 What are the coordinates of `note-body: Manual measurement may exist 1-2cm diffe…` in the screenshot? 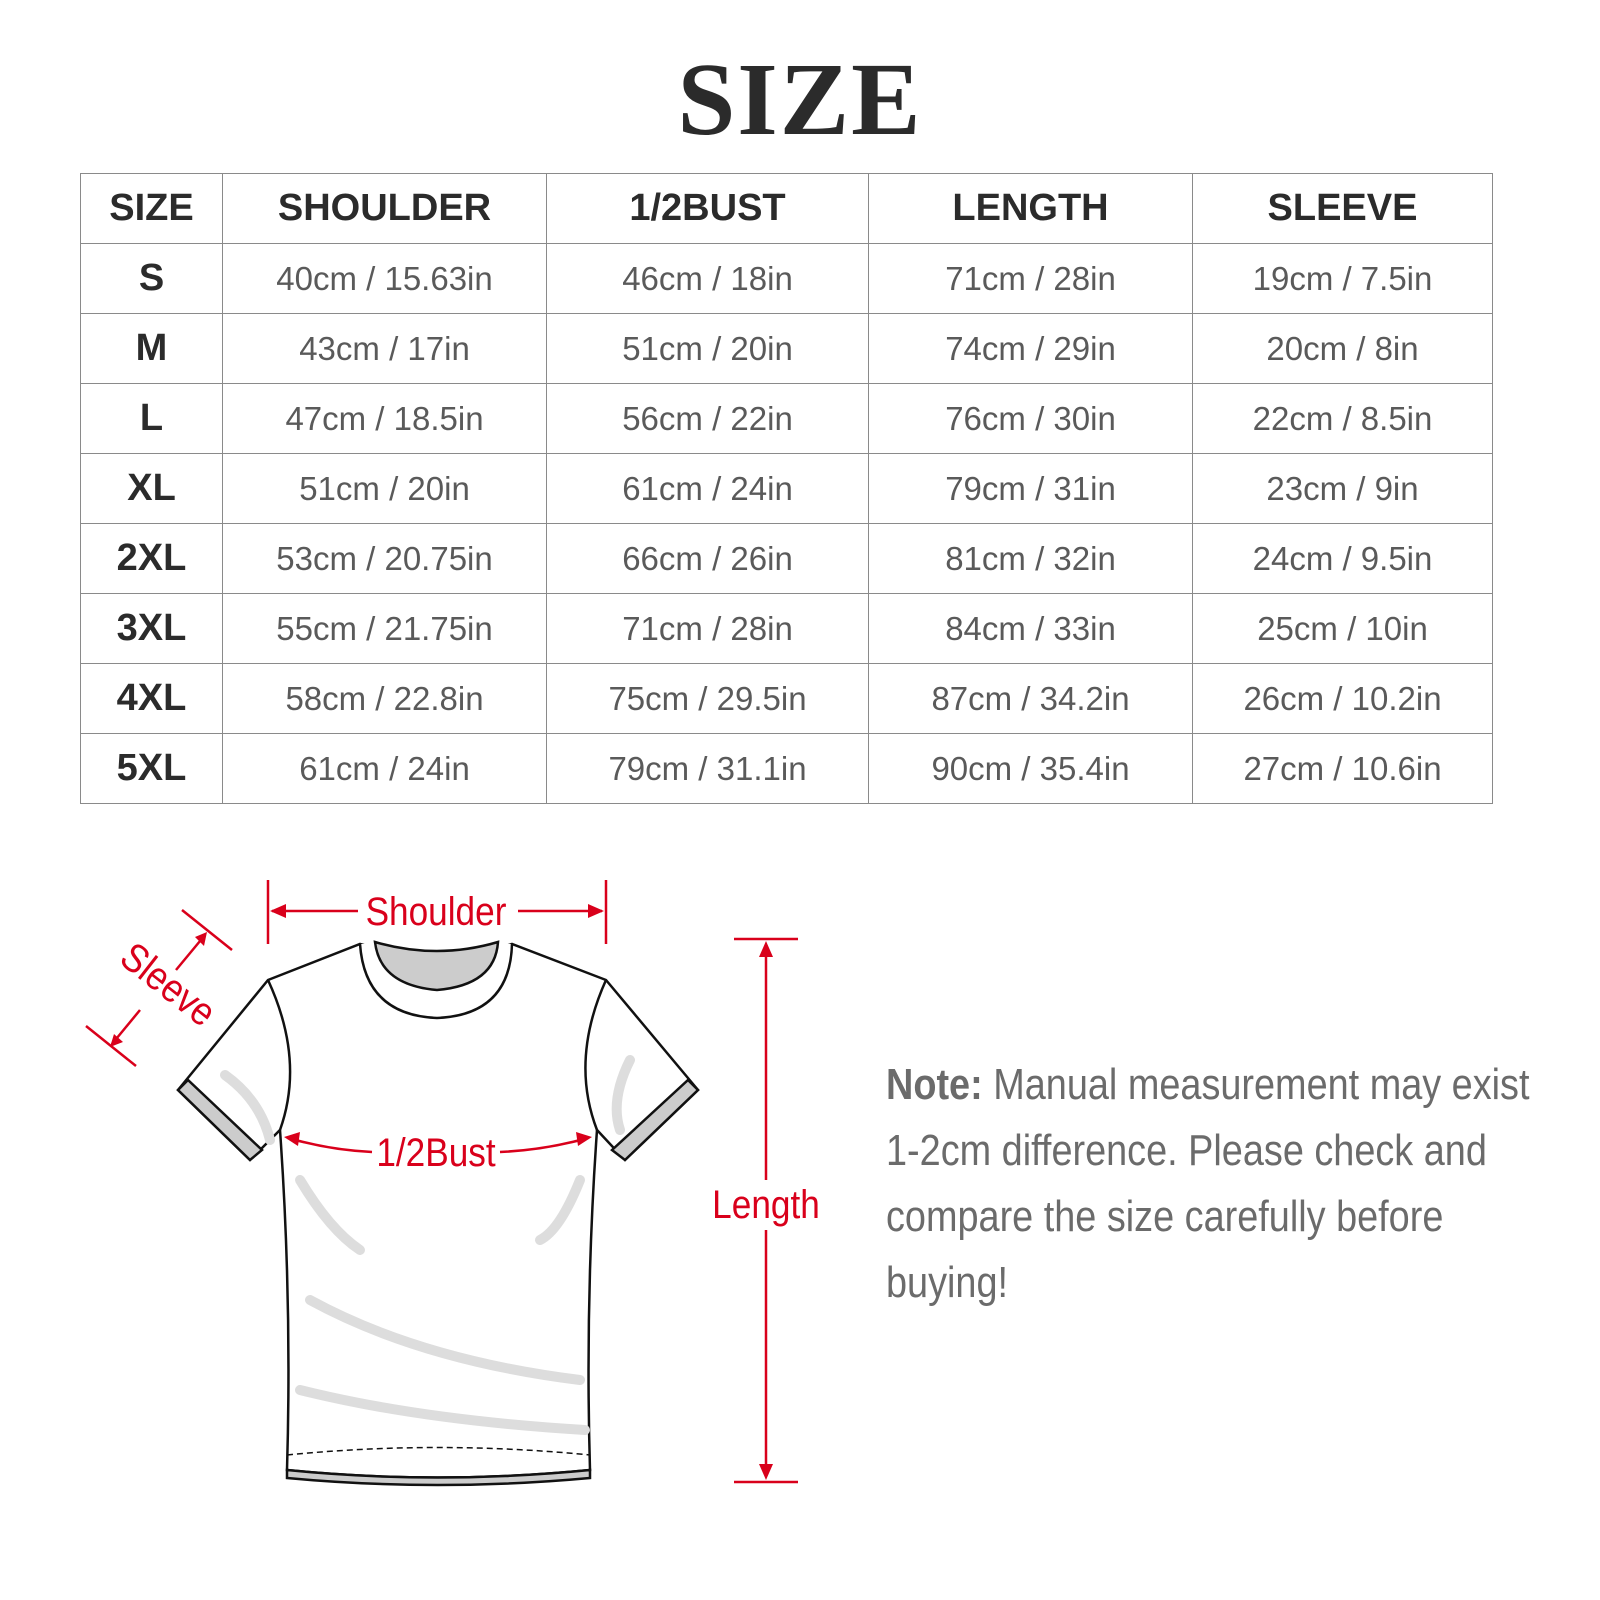 It's located at (1208, 1183).